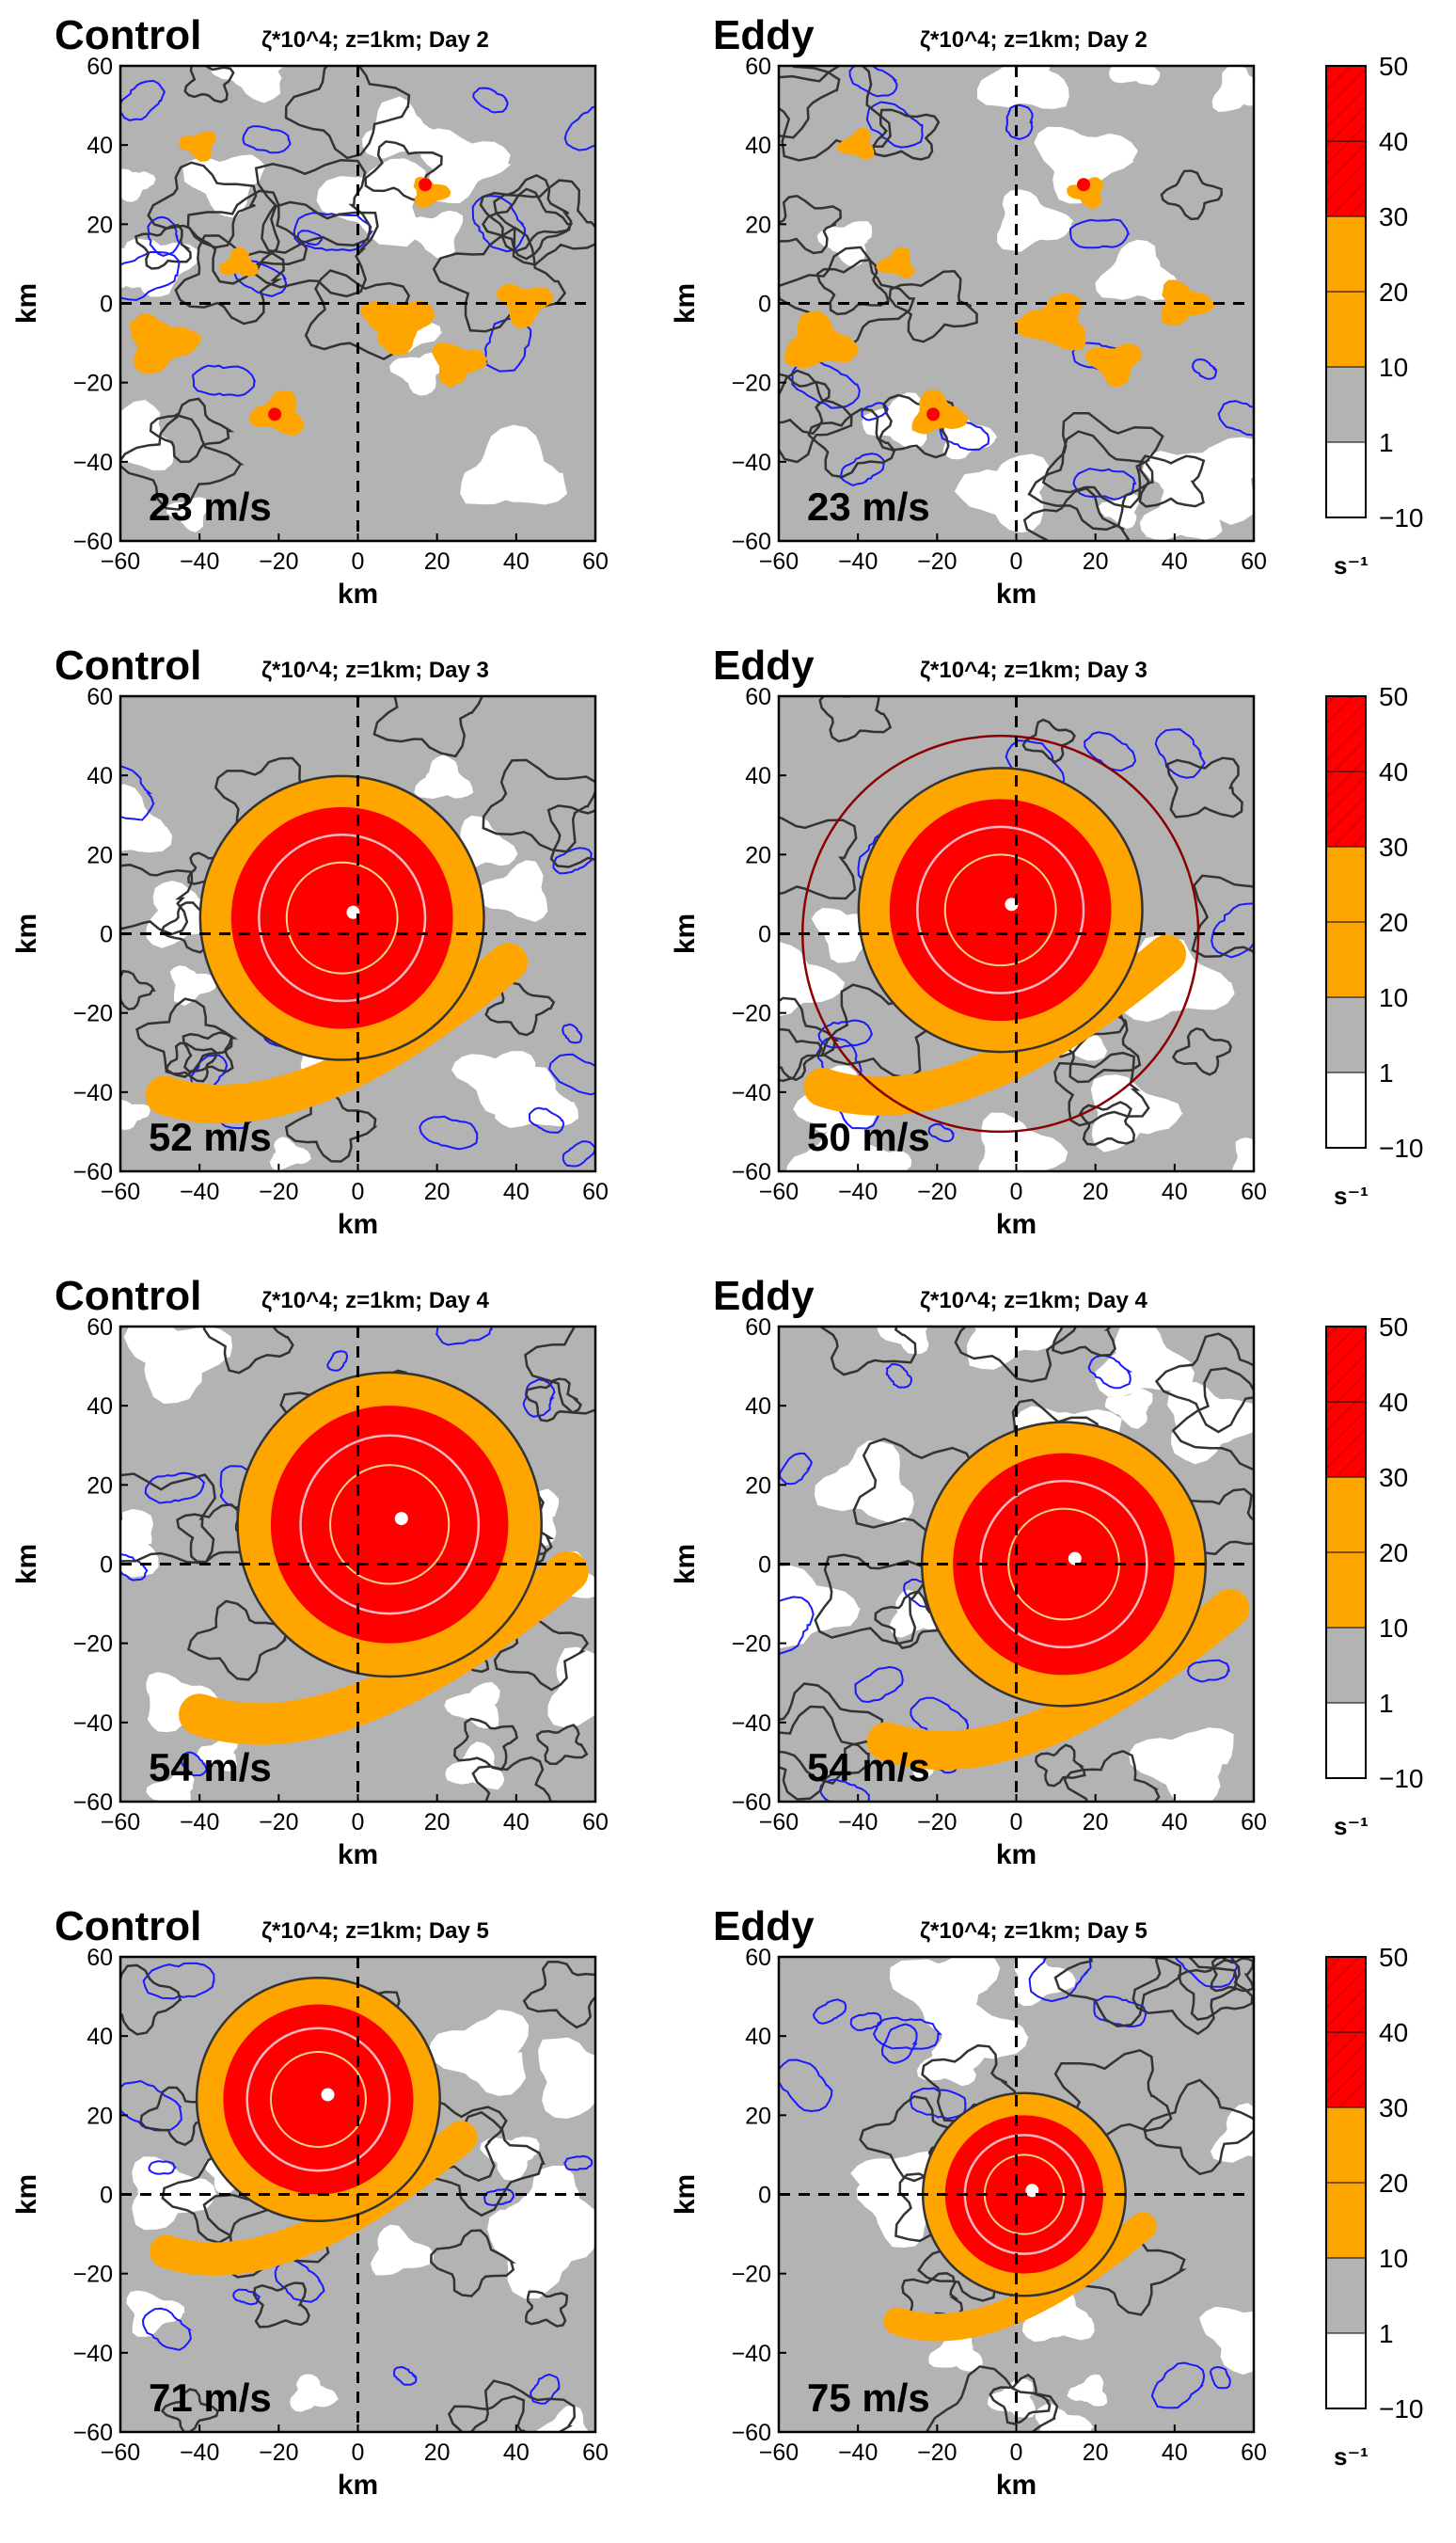  Describe the element at coordinates (1374, 946) in the screenshot. I see `colorbar-row-2: 50 40 30 20 10 1 −10 s⁻¹` at that location.